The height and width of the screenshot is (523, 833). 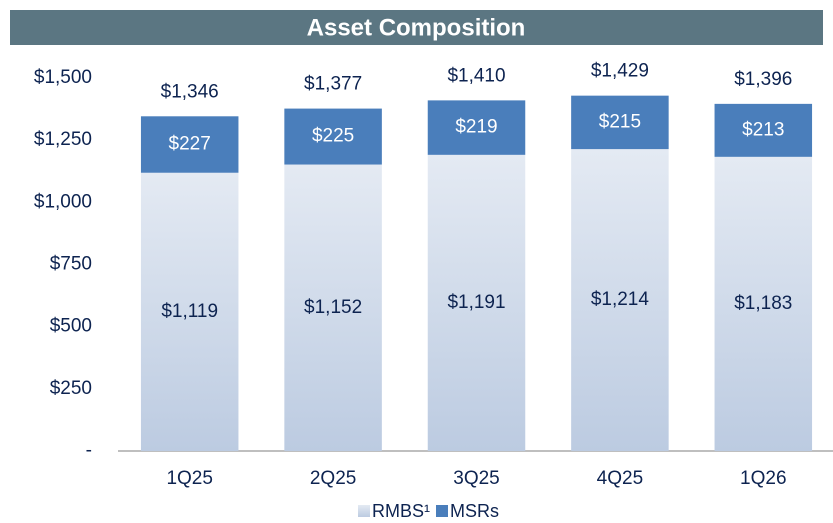 I want to click on x-tick-label: 4Q25, so click(x=620, y=478).